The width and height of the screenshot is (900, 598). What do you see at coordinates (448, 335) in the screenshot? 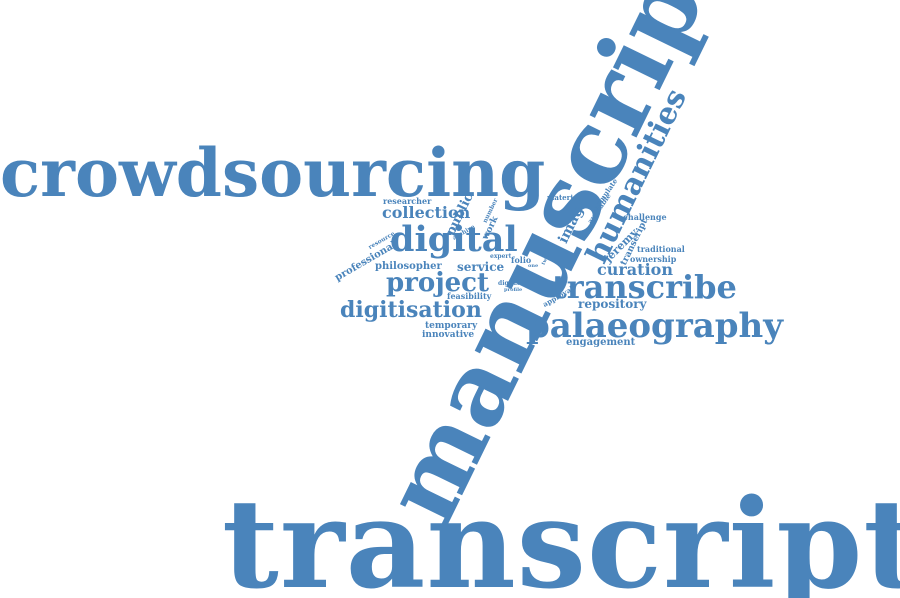
I see `word-innovative: innovative` at bounding box center [448, 335].